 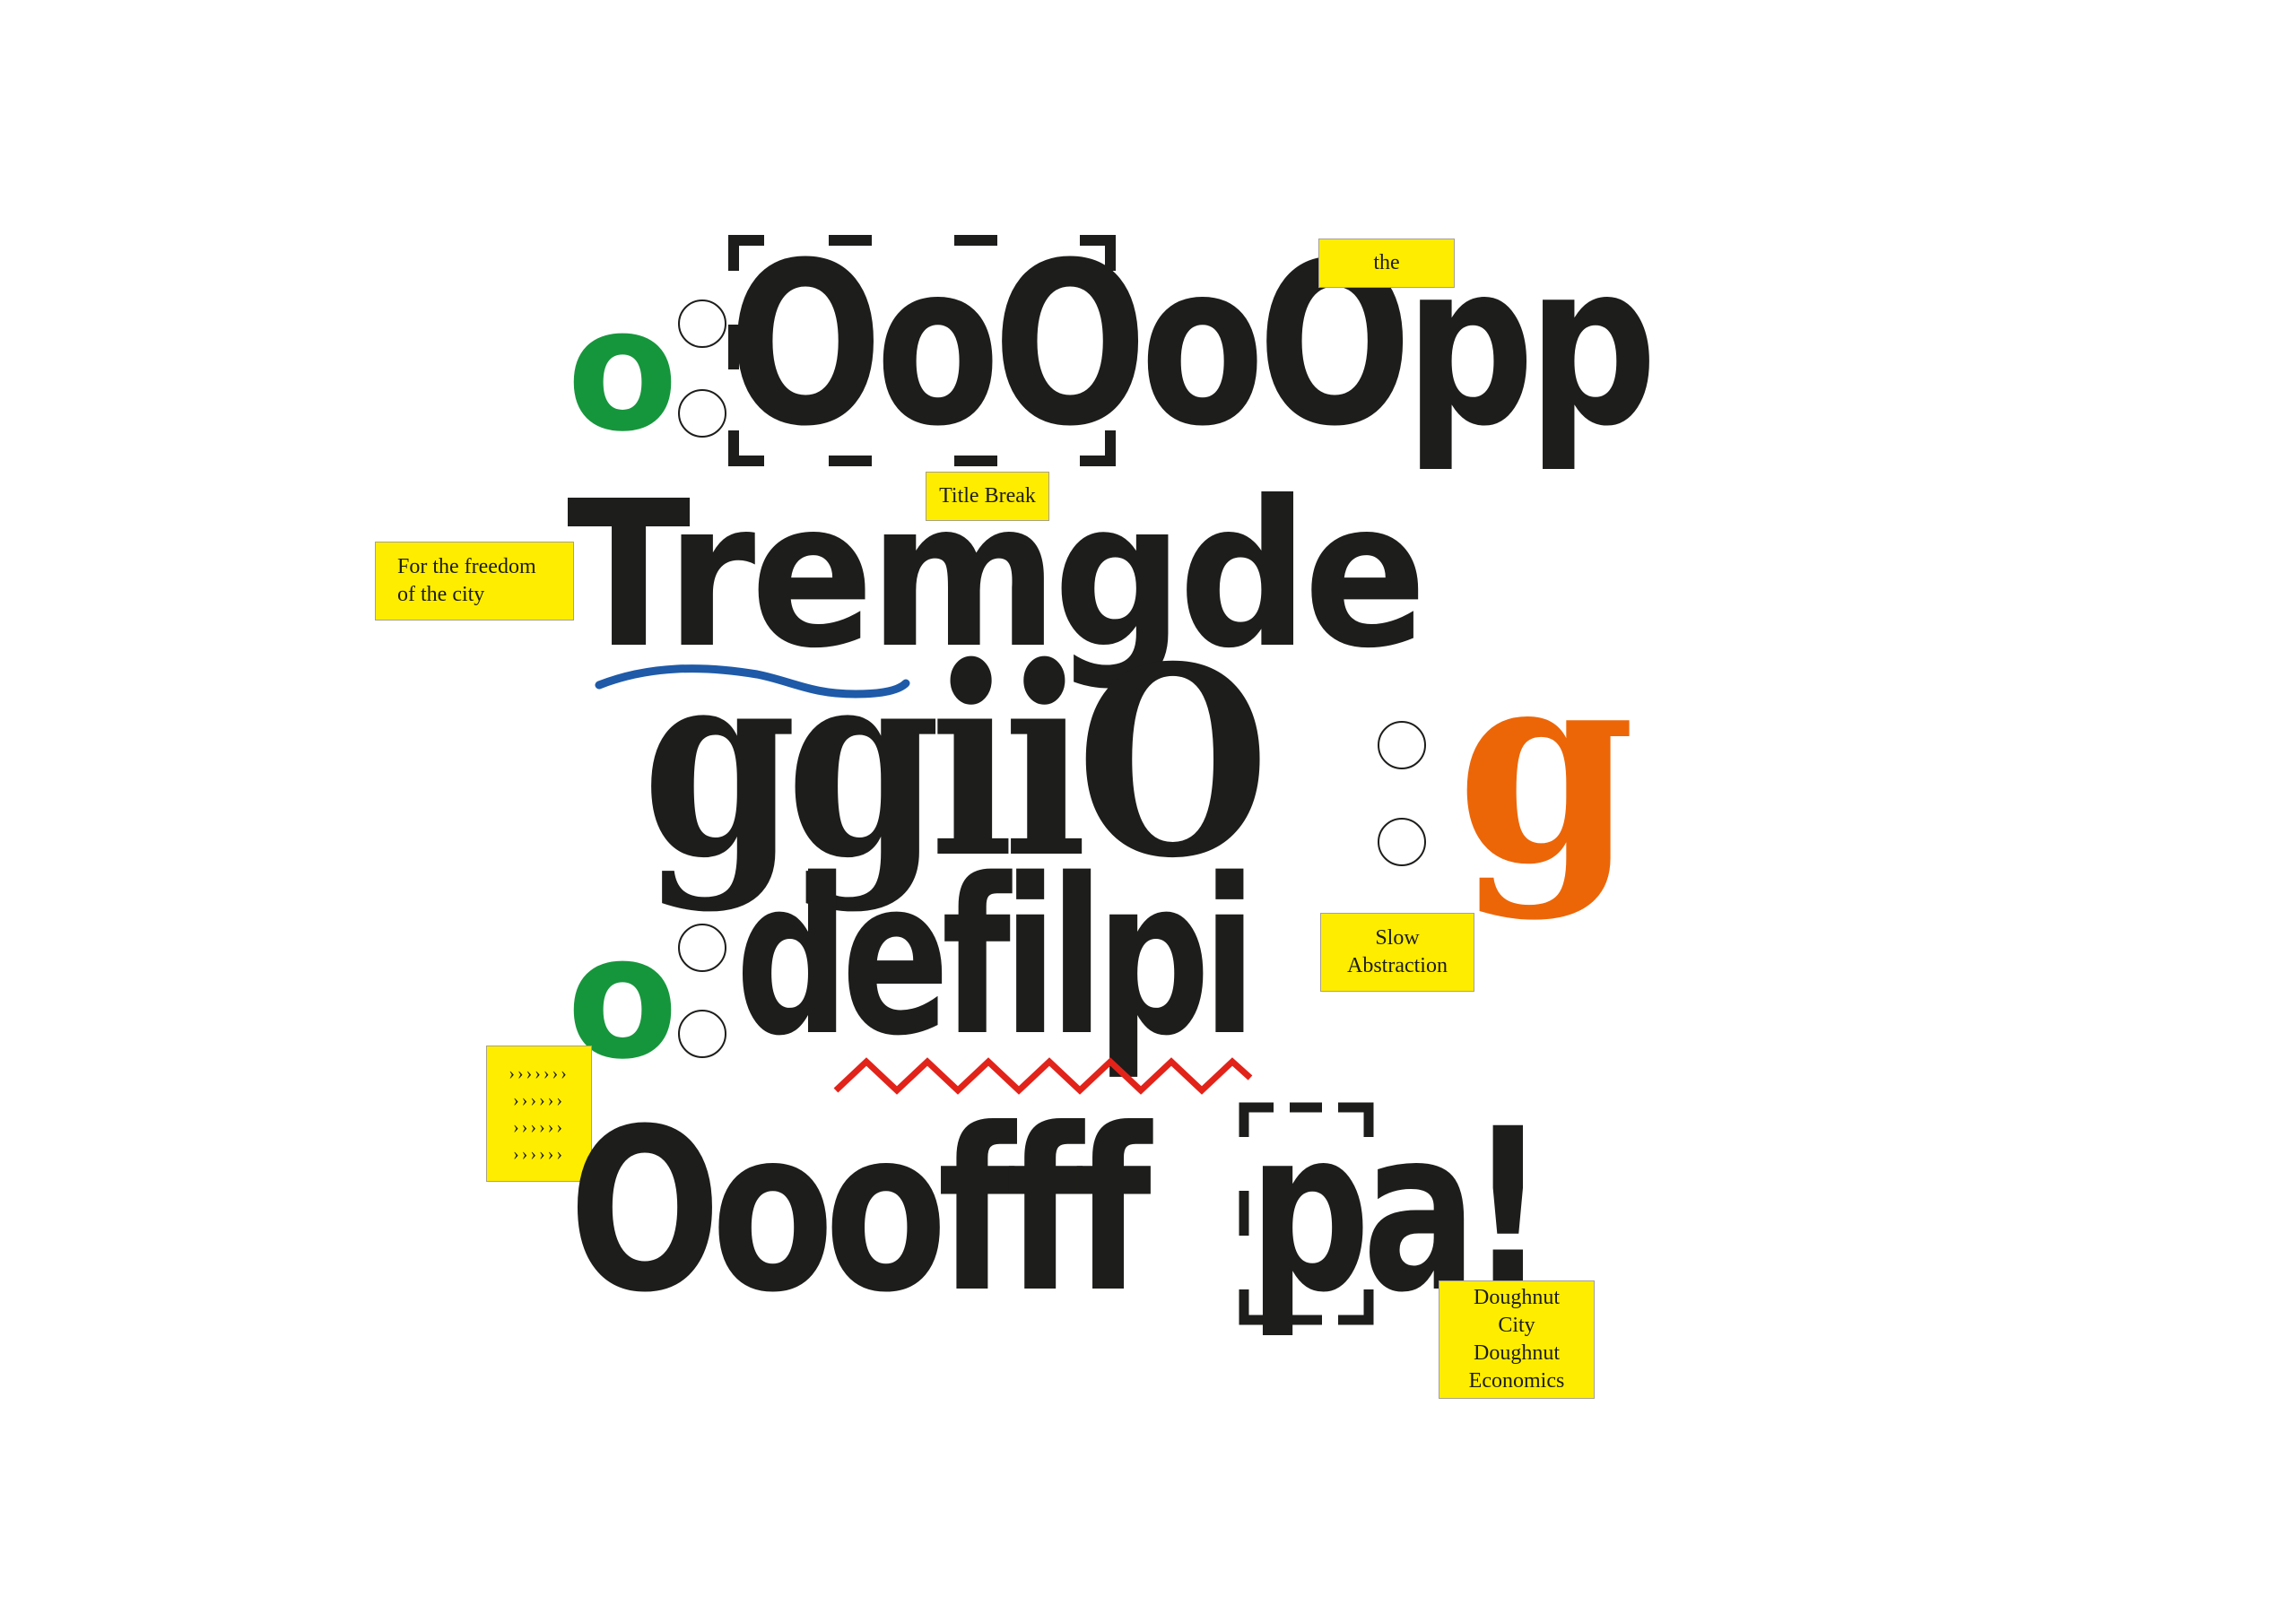 I want to click on row2-word: Tremgde, so click(x=997, y=575).